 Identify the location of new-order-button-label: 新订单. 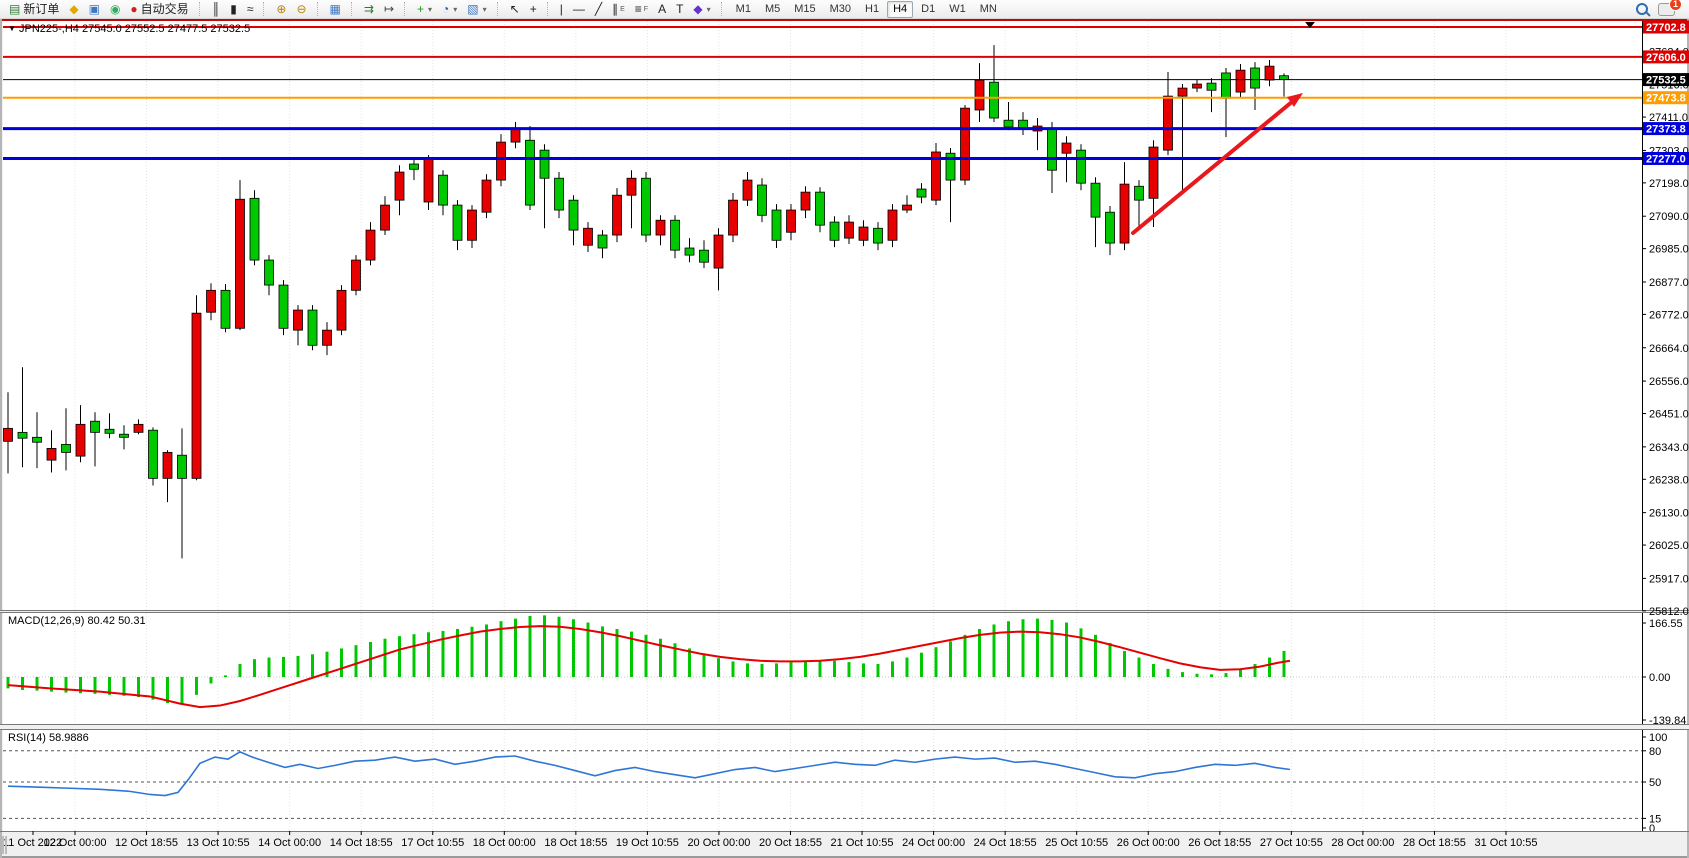
(41, 8).